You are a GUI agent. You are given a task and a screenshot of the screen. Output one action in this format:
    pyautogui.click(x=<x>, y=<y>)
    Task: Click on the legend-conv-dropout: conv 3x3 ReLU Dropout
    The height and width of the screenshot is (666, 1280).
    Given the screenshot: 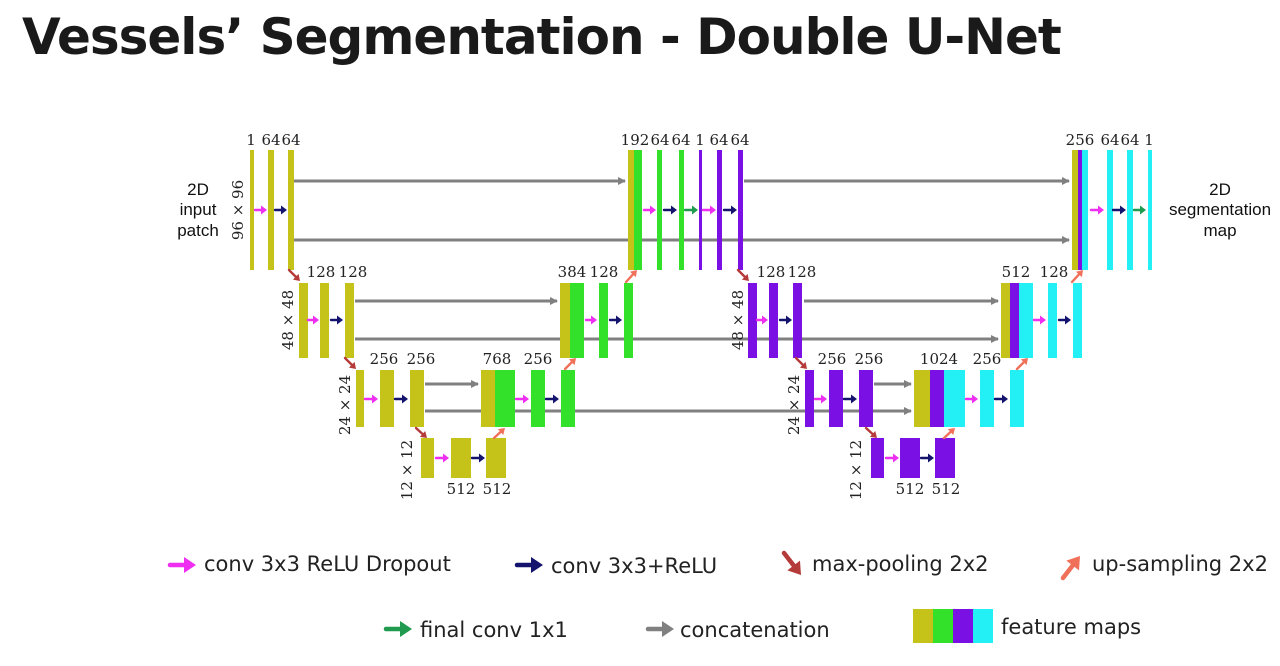 What is the action you would take?
    pyautogui.click(x=327, y=564)
    